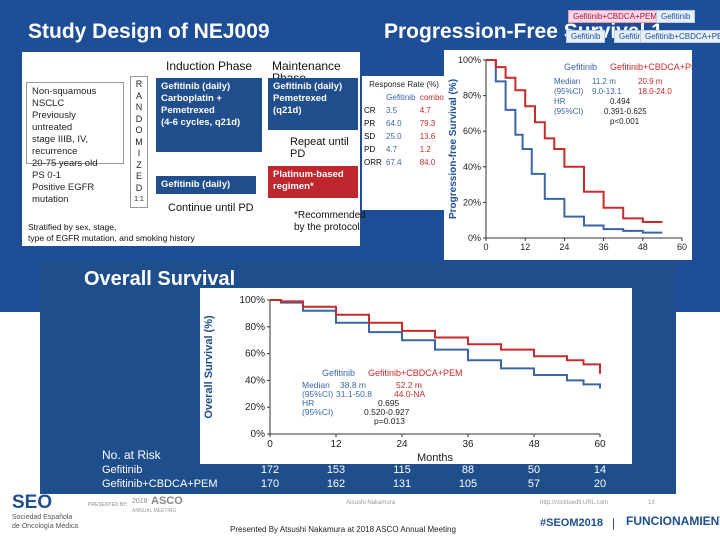 The width and height of the screenshot is (720, 540). I want to click on randomized-letter: M, so click(139, 141).